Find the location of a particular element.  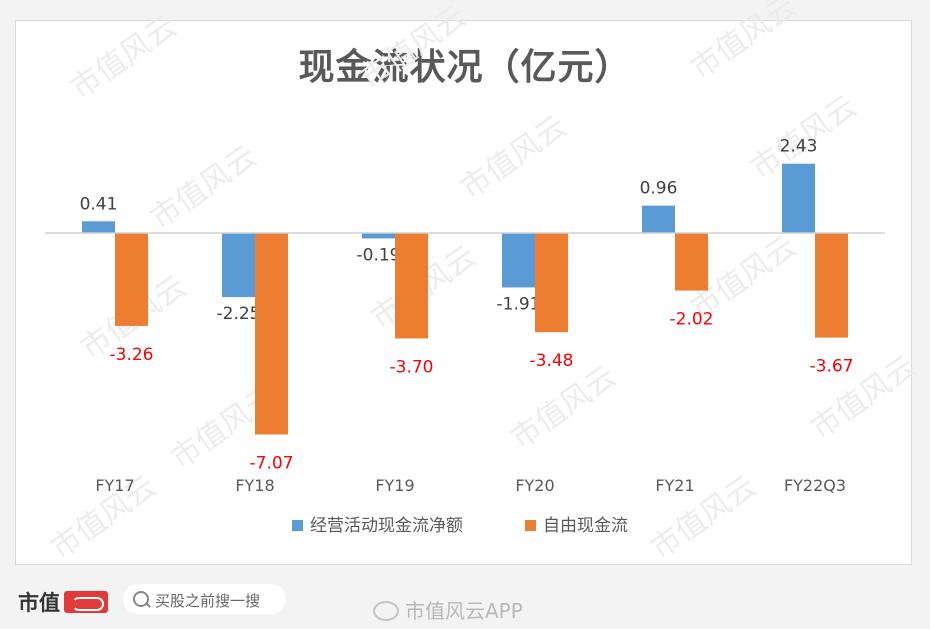

x-tick-label: FY21 is located at coordinates (674, 485).